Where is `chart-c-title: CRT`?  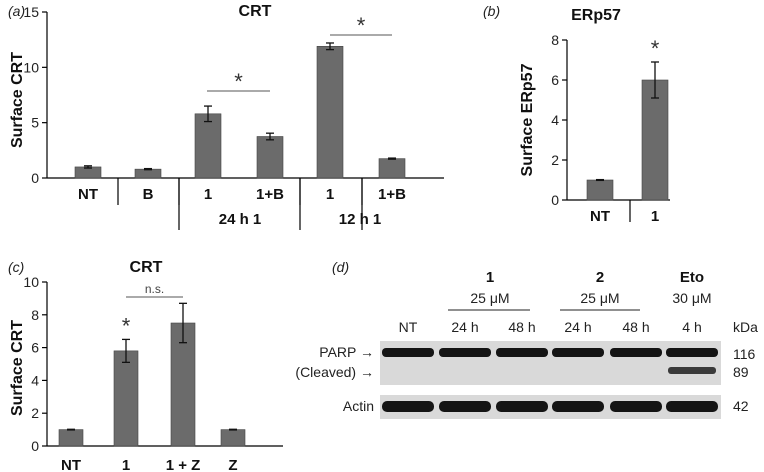
chart-c-title: CRT is located at coordinates (146, 267).